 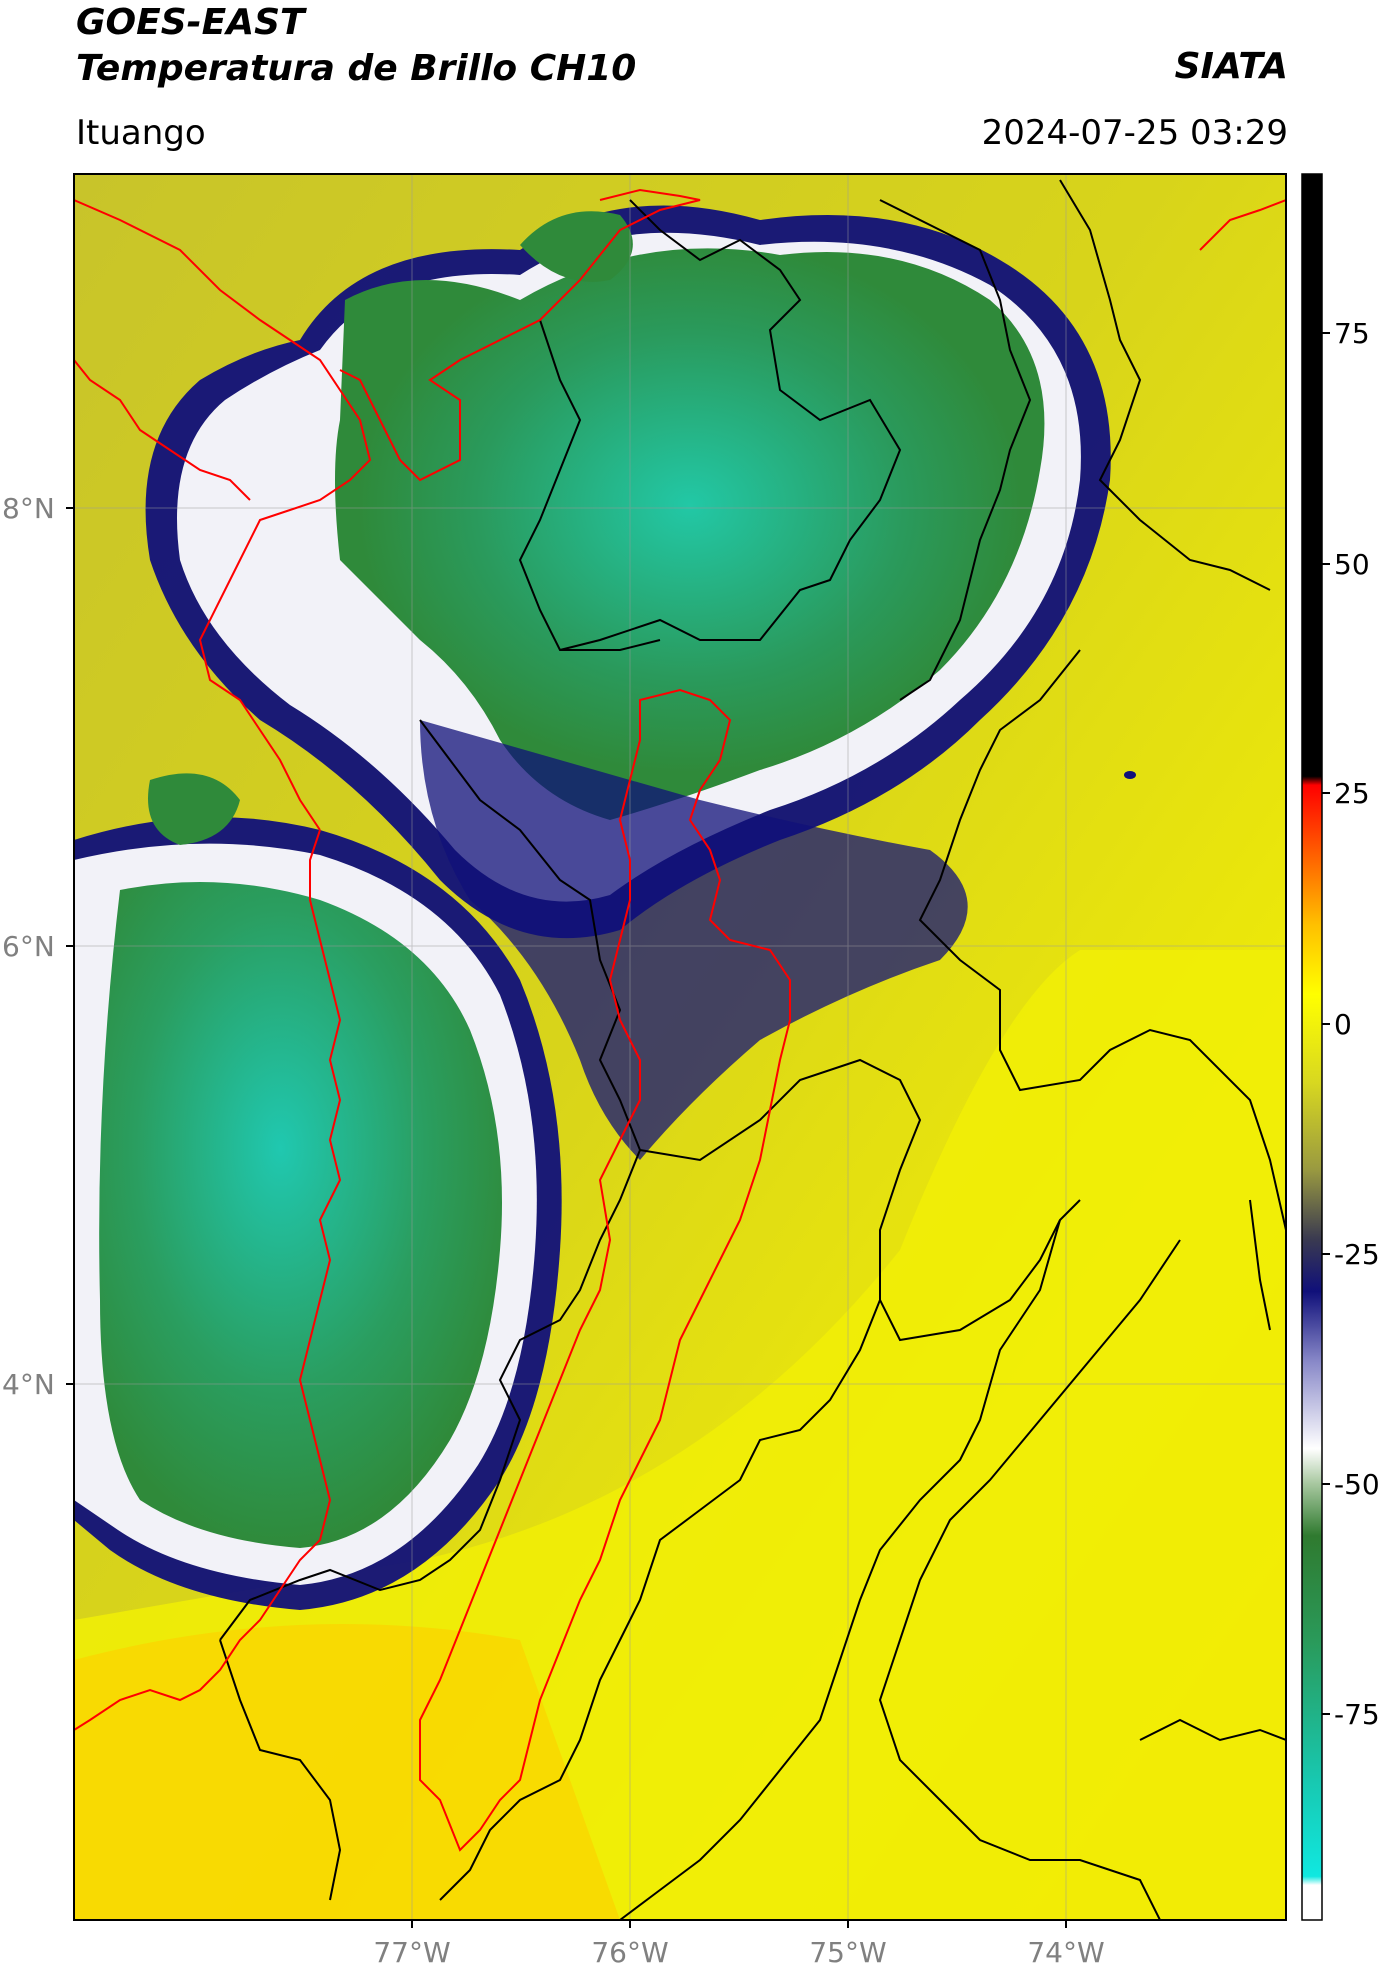 I want to click on coastline-panama, so click(x=162, y=430).